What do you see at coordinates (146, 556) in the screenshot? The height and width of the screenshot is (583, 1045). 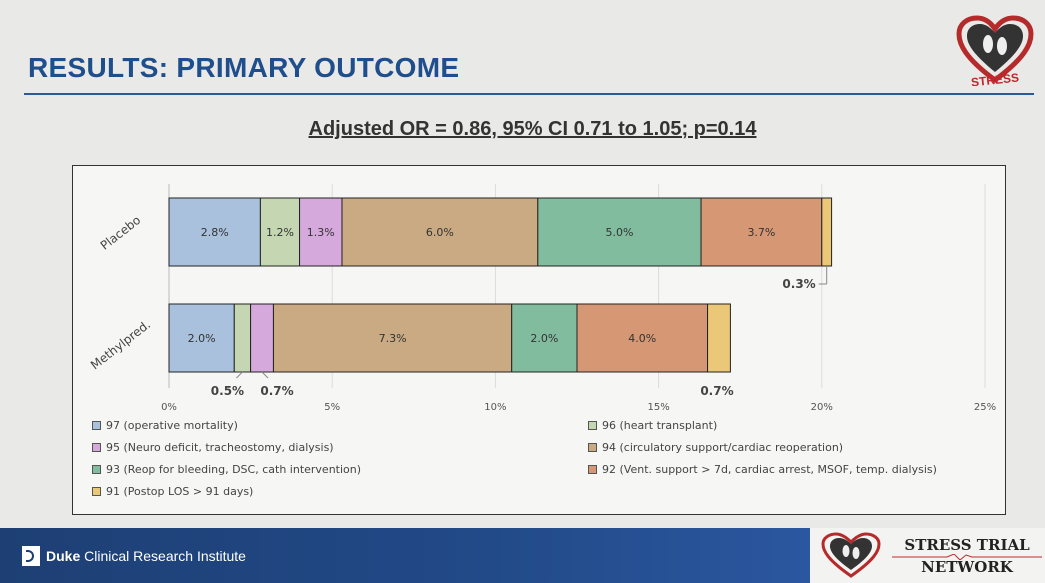 I see `institute-name: Duke Clinical Research Institute` at bounding box center [146, 556].